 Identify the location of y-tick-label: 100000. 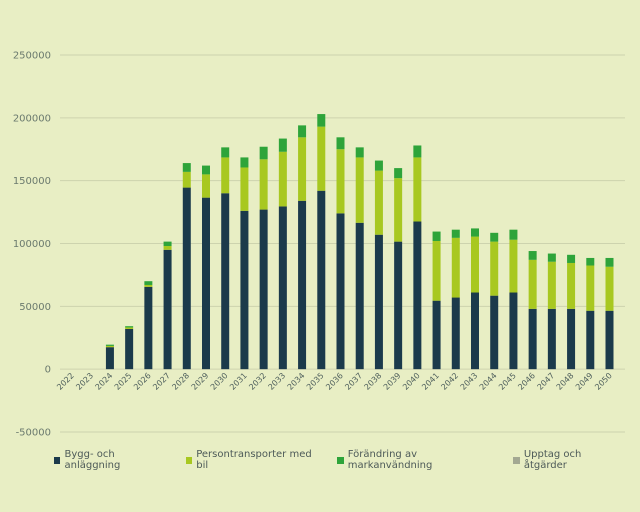
(32, 244).